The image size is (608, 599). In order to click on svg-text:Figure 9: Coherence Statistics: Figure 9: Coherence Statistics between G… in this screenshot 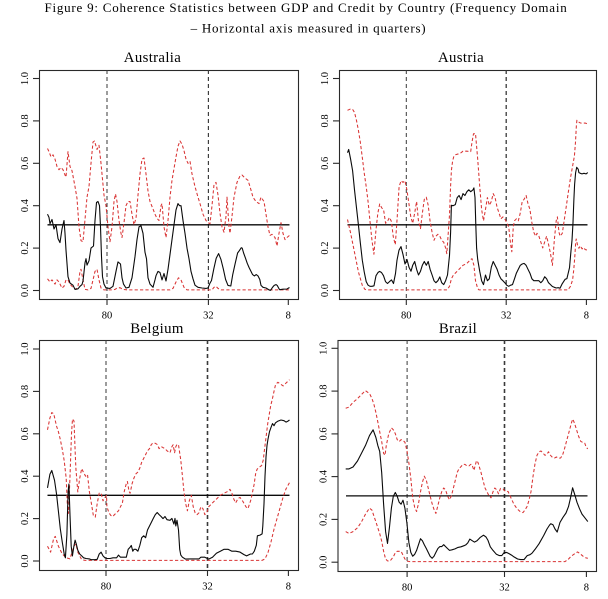, I will do `click(305, 7)`.